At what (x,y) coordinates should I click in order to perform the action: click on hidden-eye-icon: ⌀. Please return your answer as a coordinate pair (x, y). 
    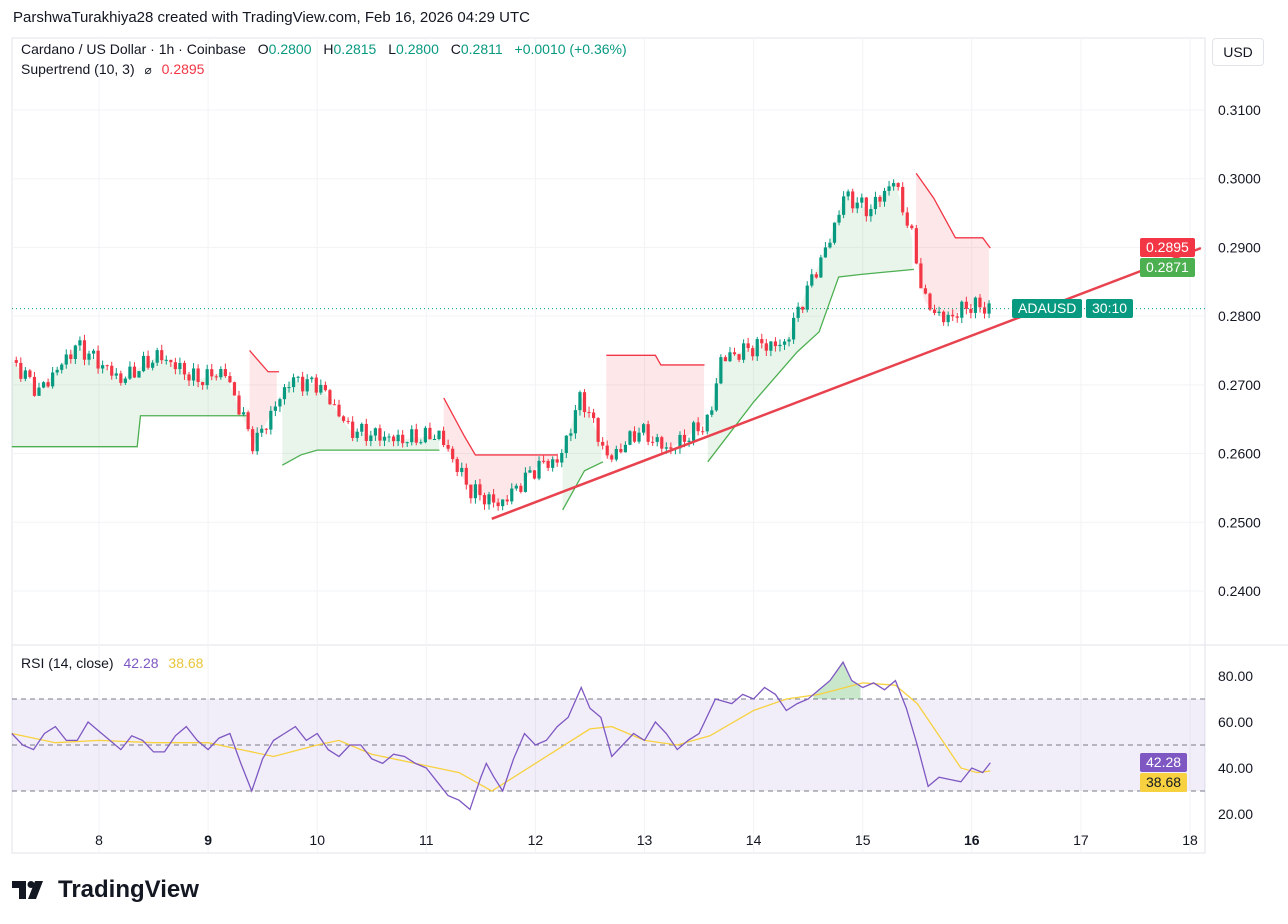
    Looking at the image, I should click on (148, 70).